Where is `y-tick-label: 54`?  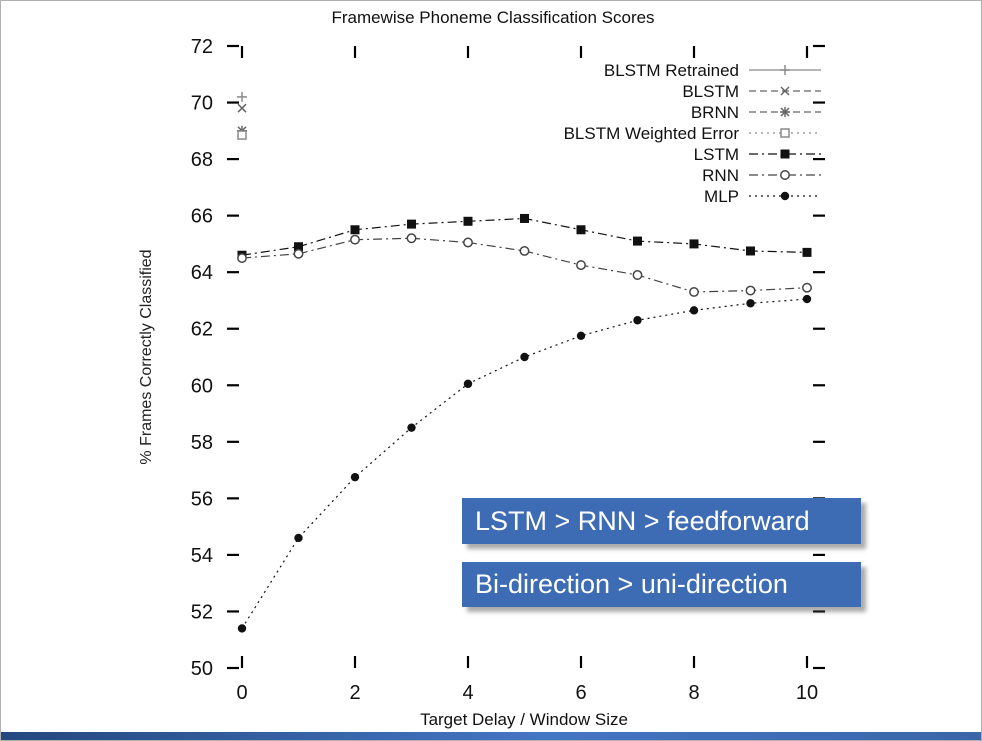 y-tick-label: 54 is located at coordinates (202, 556).